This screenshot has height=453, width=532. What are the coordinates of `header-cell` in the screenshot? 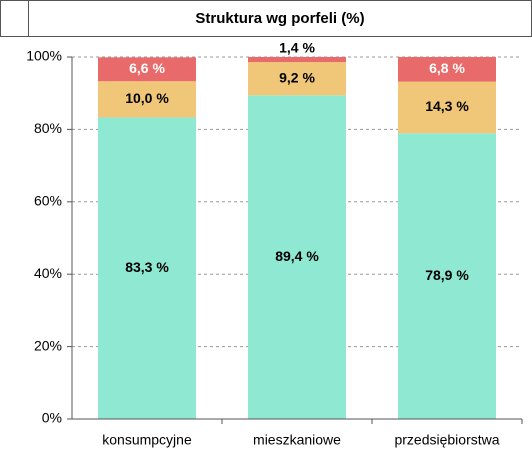 It's located at (14, 18).